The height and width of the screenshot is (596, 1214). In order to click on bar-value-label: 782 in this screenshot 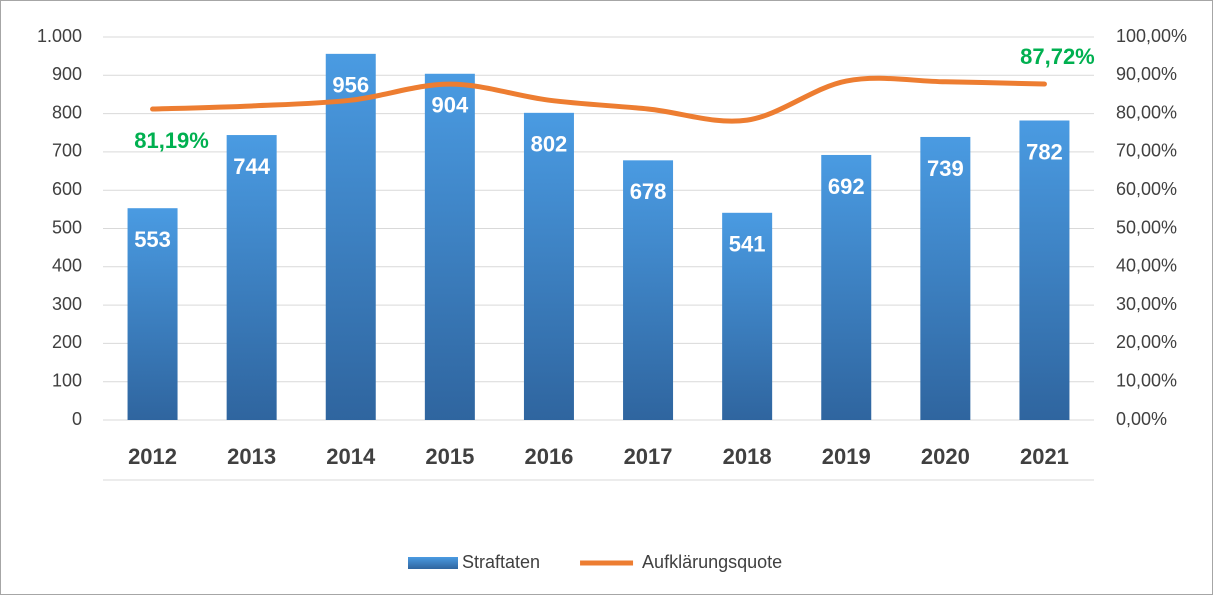, I will do `click(1044, 151)`.